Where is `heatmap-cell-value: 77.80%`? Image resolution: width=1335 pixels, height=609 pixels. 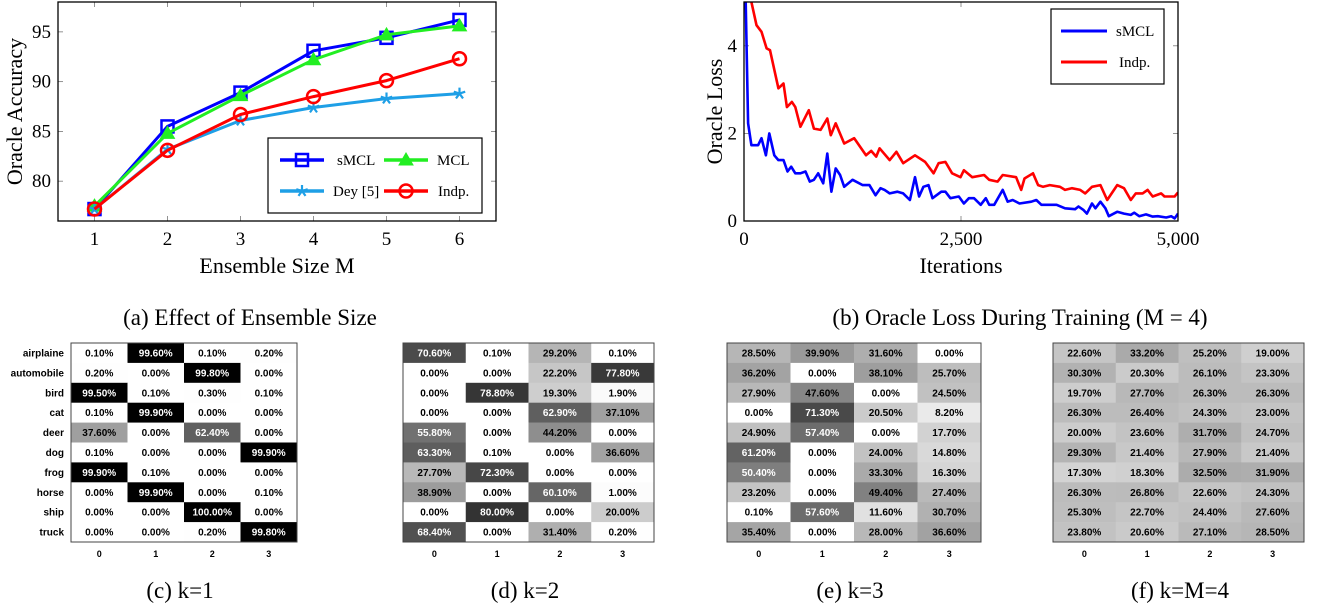 heatmap-cell-value: 77.80% is located at coordinates (623, 373).